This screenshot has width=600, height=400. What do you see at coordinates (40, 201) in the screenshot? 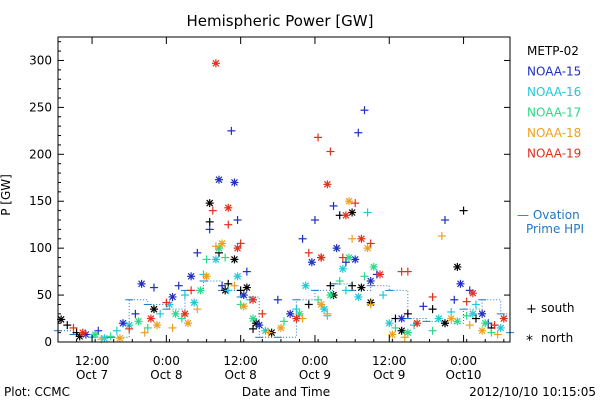
I see `y-tick-label: 150` at bounding box center [40, 201].